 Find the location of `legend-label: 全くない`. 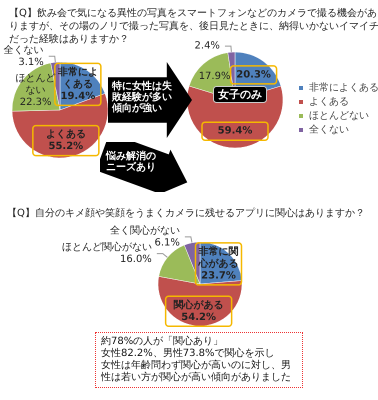

legend-label: 全くない is located at coordinates (329, 130).